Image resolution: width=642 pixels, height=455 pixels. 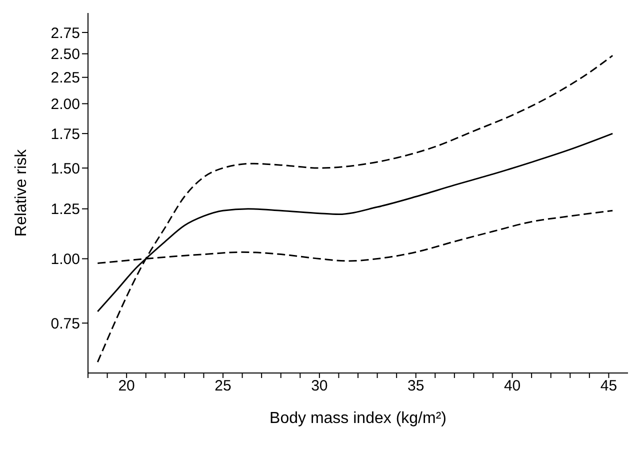 What do you see at coordinates (126, 386) in the screenshot?
I see `x-tick-label: 20` at bounding box center [126, 386].